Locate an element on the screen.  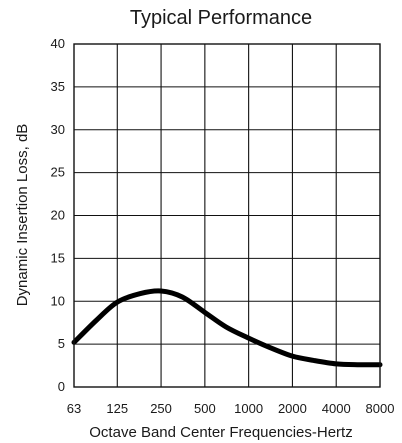
y-tick-label: 5 is located at coordinates (61, 343).